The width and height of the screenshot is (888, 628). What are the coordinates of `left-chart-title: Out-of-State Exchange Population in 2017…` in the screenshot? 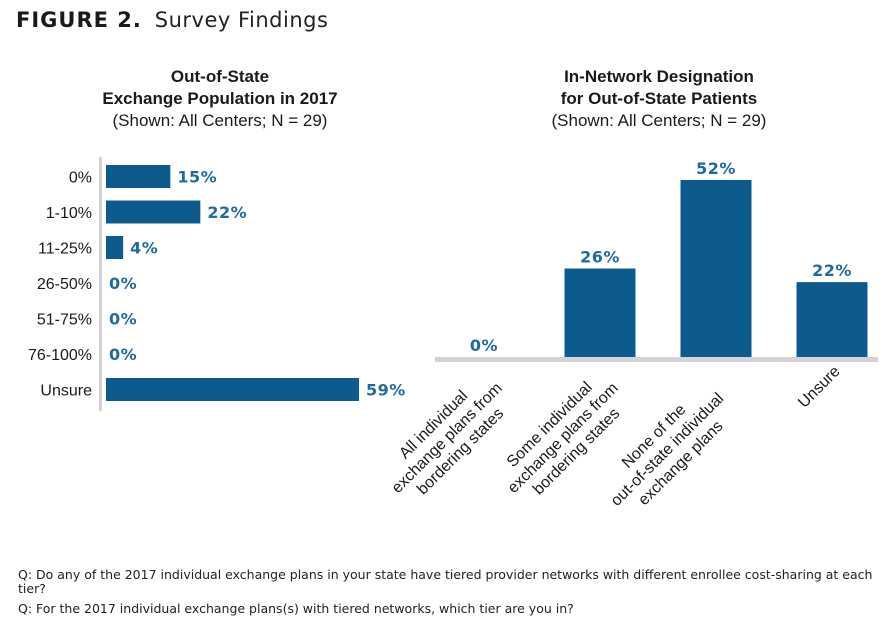 It's located at (220, 99).